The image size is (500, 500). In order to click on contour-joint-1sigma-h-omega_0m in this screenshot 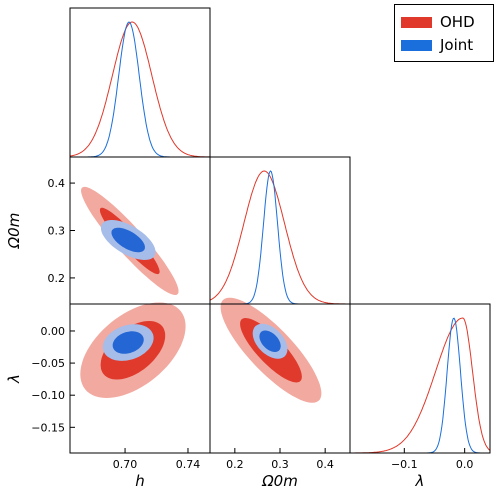, I will do `click(128, 240)`.